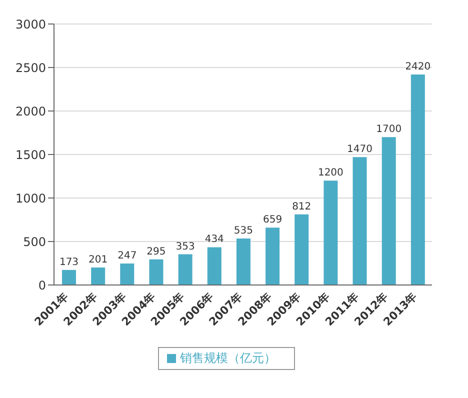 The width and height of the screenshot is (468, 398). I want to click on y-tick-label: 500, so click(34, 241).